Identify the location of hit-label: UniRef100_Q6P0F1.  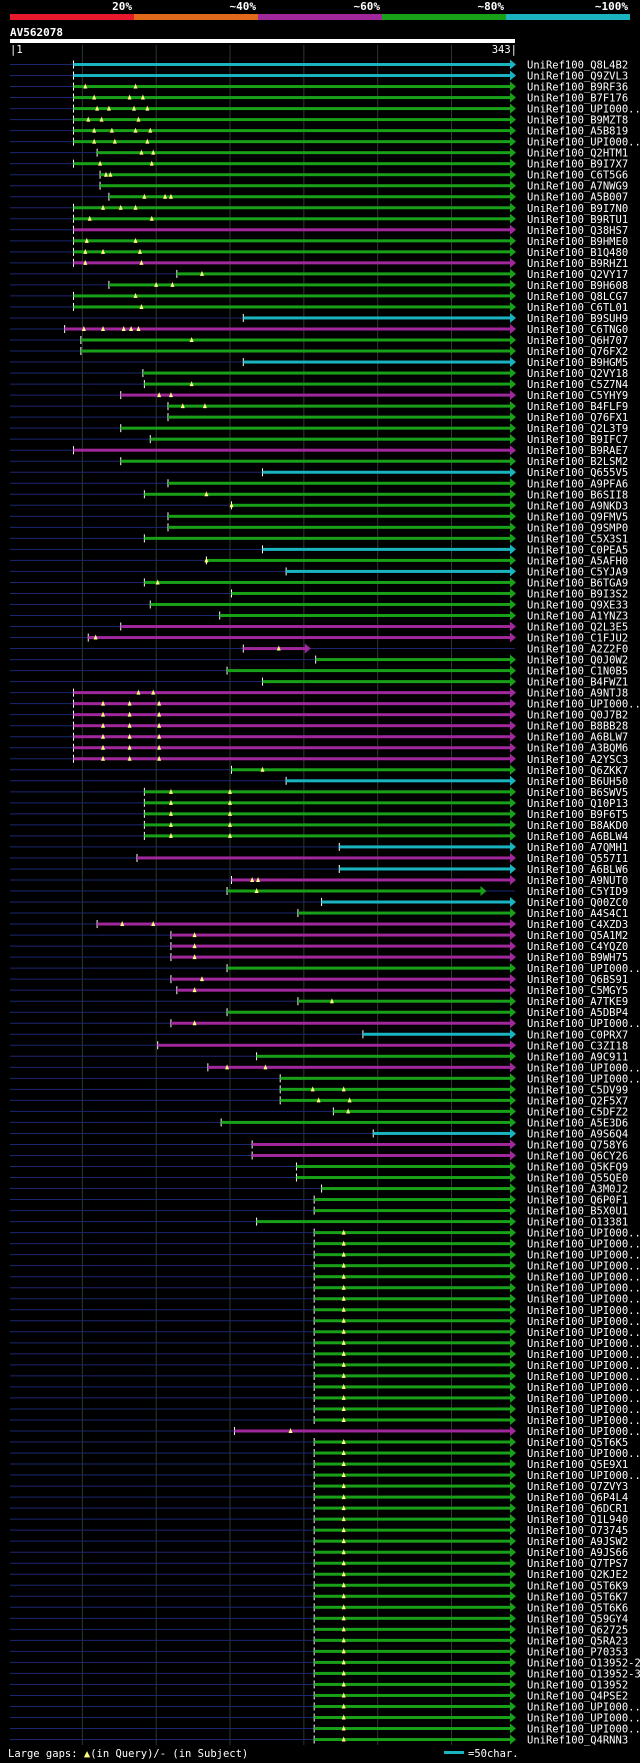
(577, 1201).